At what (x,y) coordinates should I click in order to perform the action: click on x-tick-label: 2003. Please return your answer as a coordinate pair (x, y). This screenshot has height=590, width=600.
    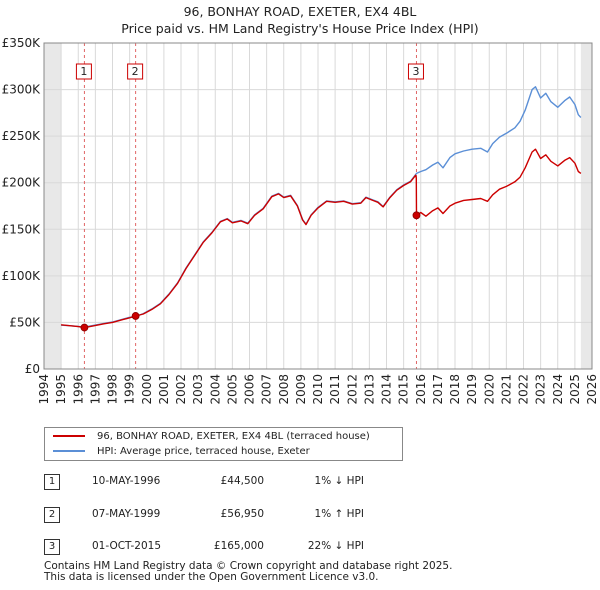
    Looking at the image, I should click on (198, 389).